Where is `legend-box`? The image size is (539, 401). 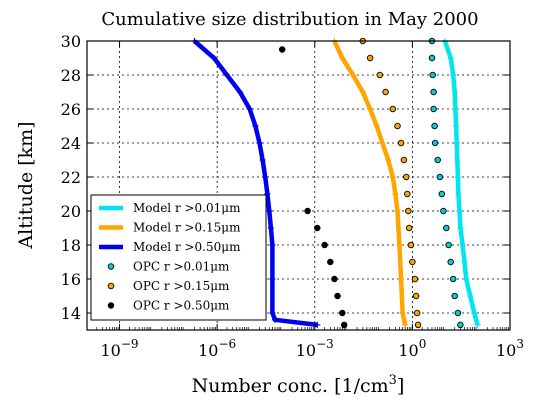
legend-box is located at coordinates (178, 257).